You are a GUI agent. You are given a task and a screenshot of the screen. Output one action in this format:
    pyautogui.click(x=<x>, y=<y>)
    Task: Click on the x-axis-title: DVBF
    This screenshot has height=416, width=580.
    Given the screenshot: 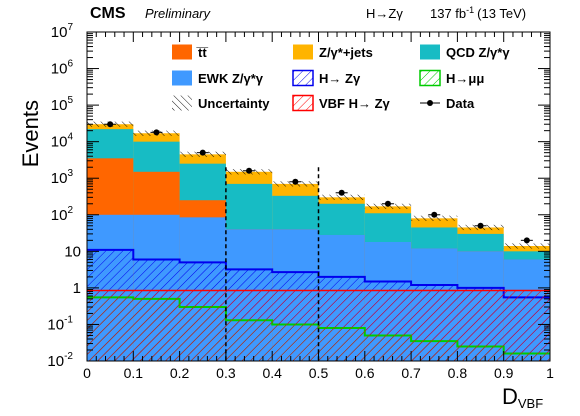 What is the action you would take?
    pyautogui.click(x=522, y=397)
    